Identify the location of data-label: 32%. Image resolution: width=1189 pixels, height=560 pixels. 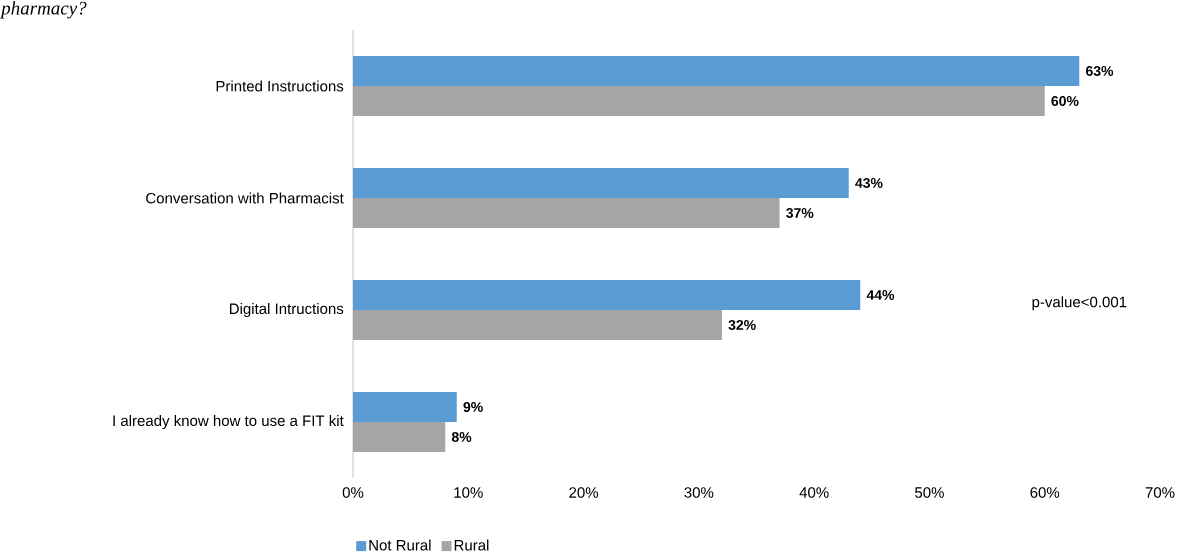
(742, 325).